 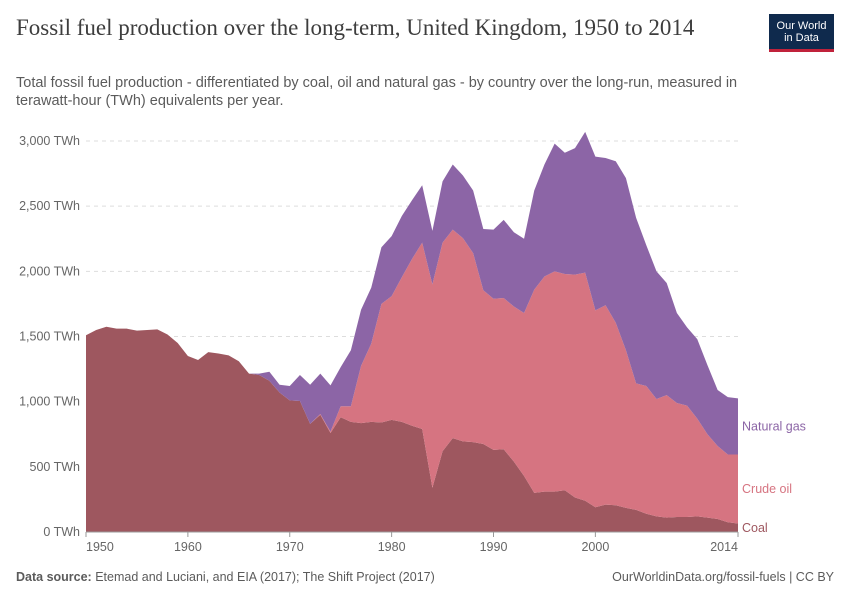 I want to click on x-tick-label: 1960, so click(x=188, y=547).